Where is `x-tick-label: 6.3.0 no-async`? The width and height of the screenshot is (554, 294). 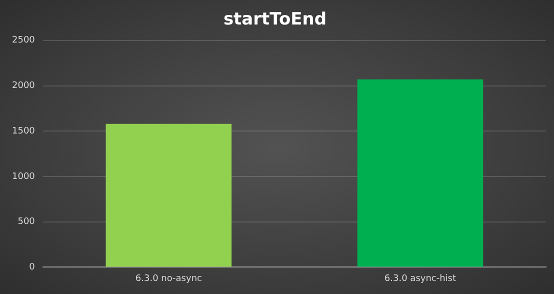 x-tick-label: 6.3.0 no-async is located at coordinates (168, 279).